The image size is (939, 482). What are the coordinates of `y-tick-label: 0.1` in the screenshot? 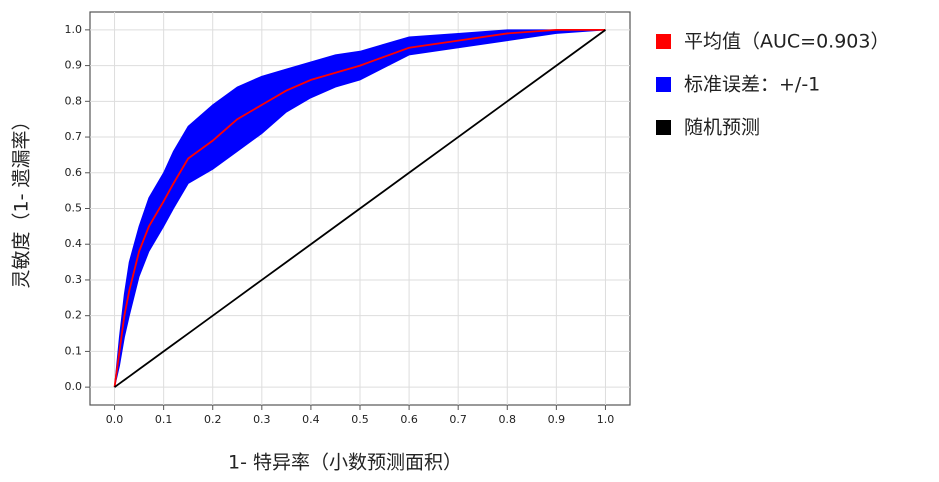 It's located at (74, 350).